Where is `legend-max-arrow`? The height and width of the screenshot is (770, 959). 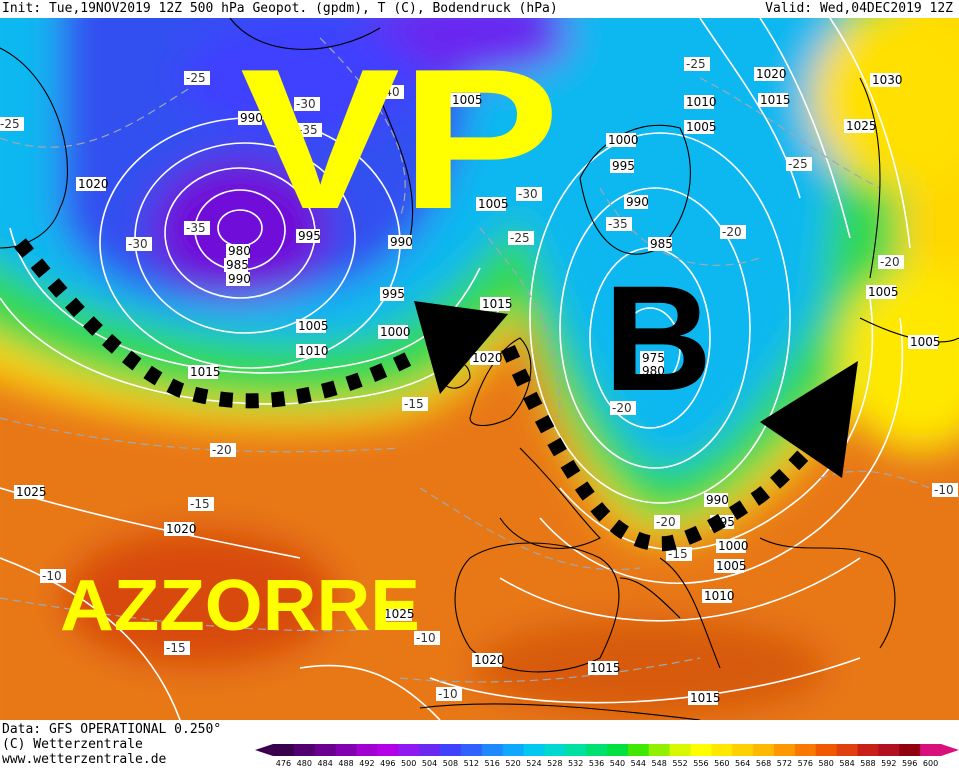 legend-max-arrow is located at coordinates (950, 750).